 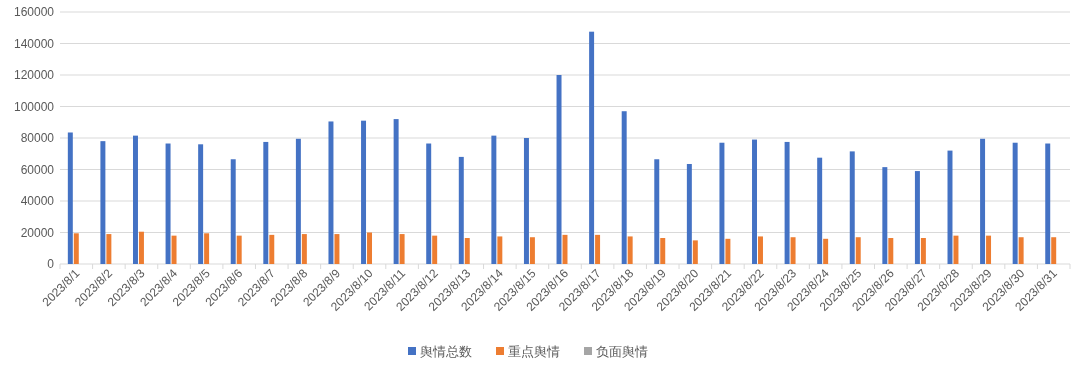 I want to click on legend-label: 负面舆情, so click(x=622, y=351).